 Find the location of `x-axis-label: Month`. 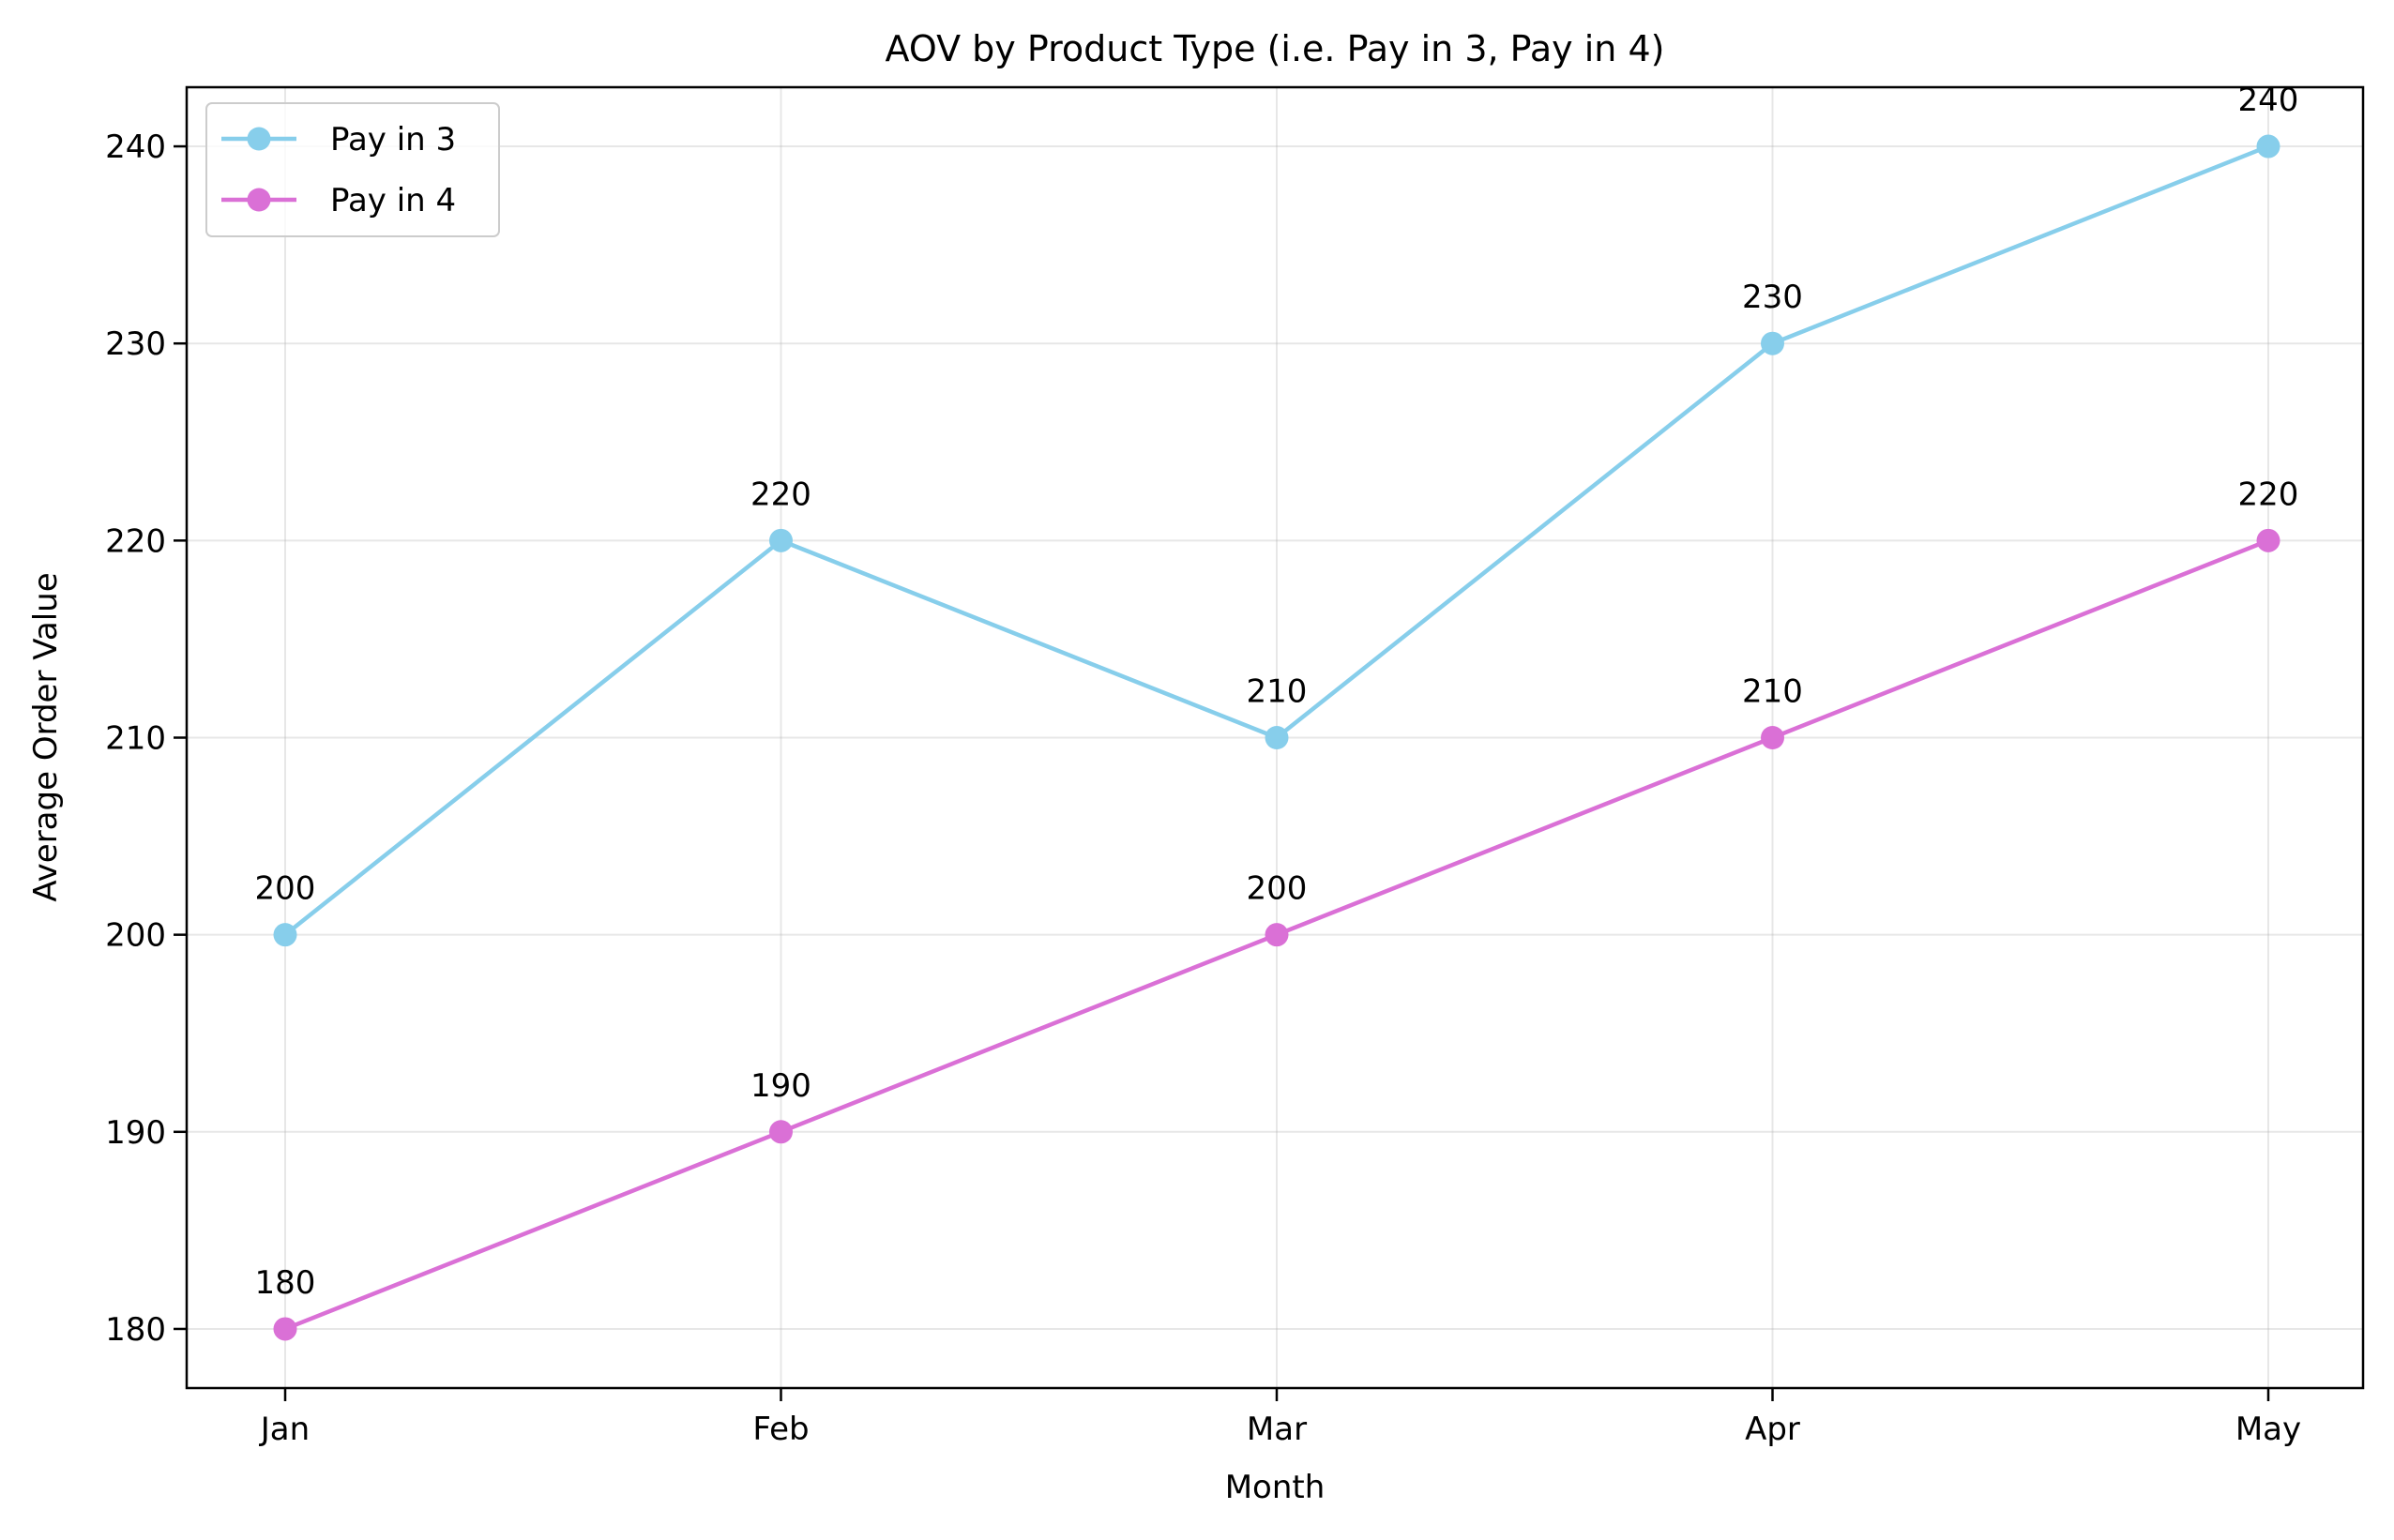

x-axis-label: Month is located at coordinates (1275, 1487).